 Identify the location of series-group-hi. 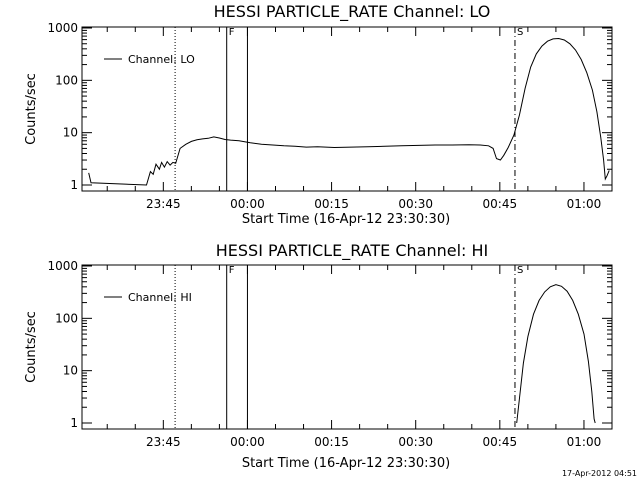
(556, 354).